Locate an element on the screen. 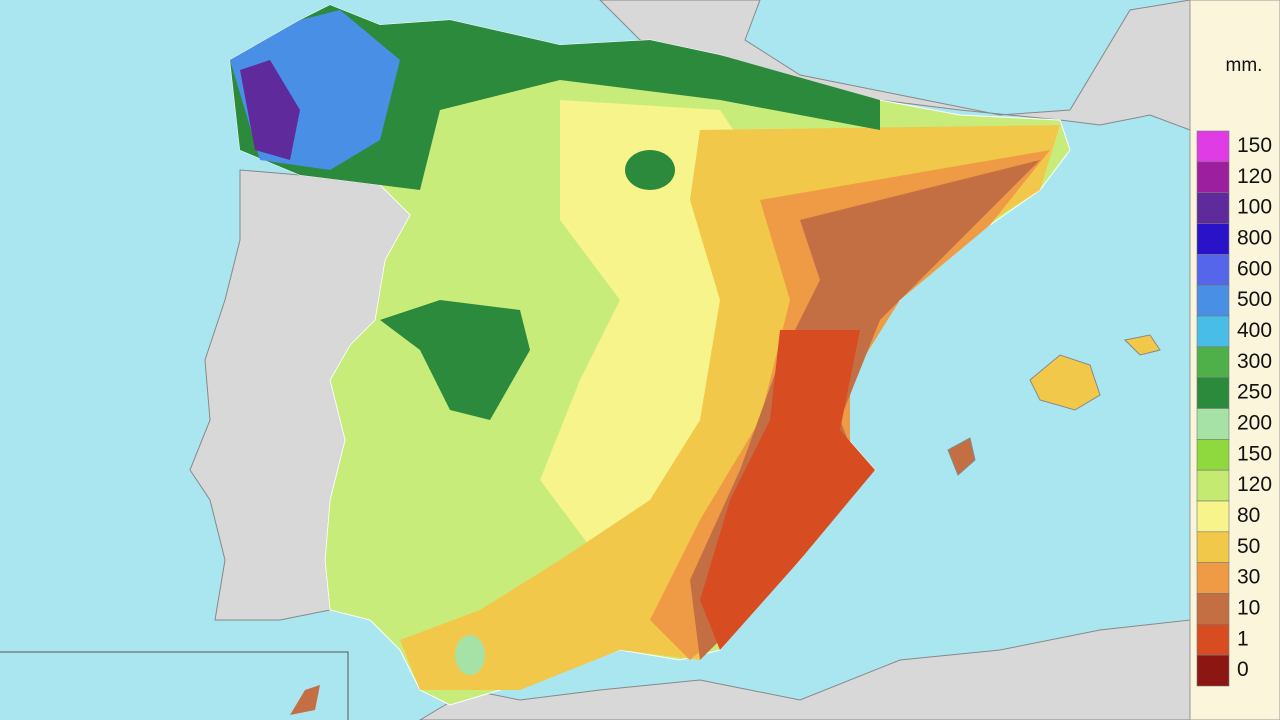 This screenshot has width=1280, height=720. legend-label: 800 is located at coordinates (1254, 237).